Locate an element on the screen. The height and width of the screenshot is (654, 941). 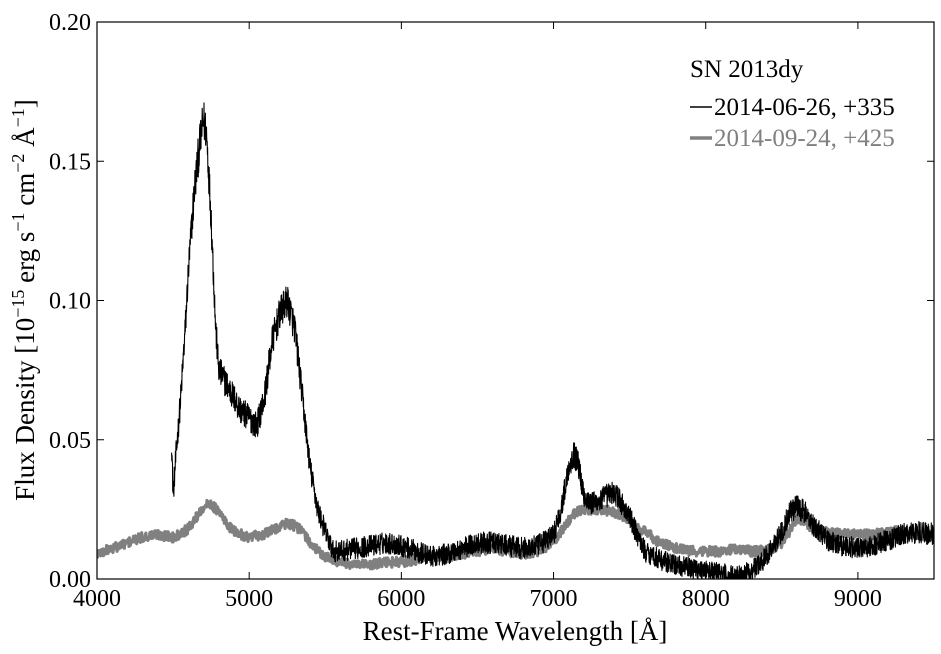
y-axis-title: Flux Density [10−15 erg s−1 cm−2 Å−1] is located at coordinates (24, 300).